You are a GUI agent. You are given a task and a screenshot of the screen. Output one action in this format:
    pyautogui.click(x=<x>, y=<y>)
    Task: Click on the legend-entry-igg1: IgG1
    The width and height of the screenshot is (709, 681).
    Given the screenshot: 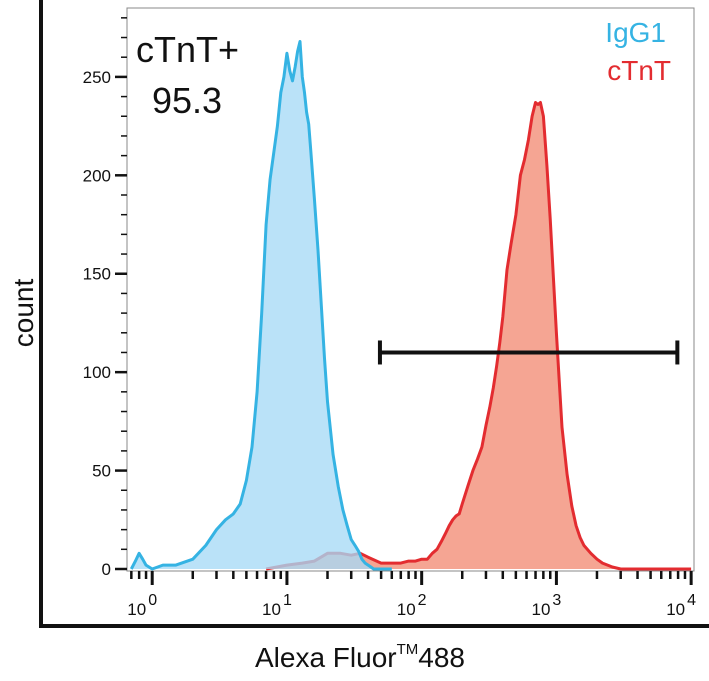 What is the action you would take?
    pyautogui.click(x=635, y=32)
    